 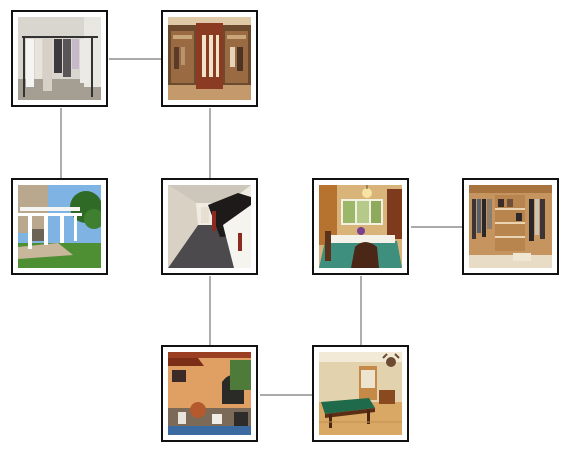 I want to click on courtyard-patio-icon, so click(x=209, y=393).